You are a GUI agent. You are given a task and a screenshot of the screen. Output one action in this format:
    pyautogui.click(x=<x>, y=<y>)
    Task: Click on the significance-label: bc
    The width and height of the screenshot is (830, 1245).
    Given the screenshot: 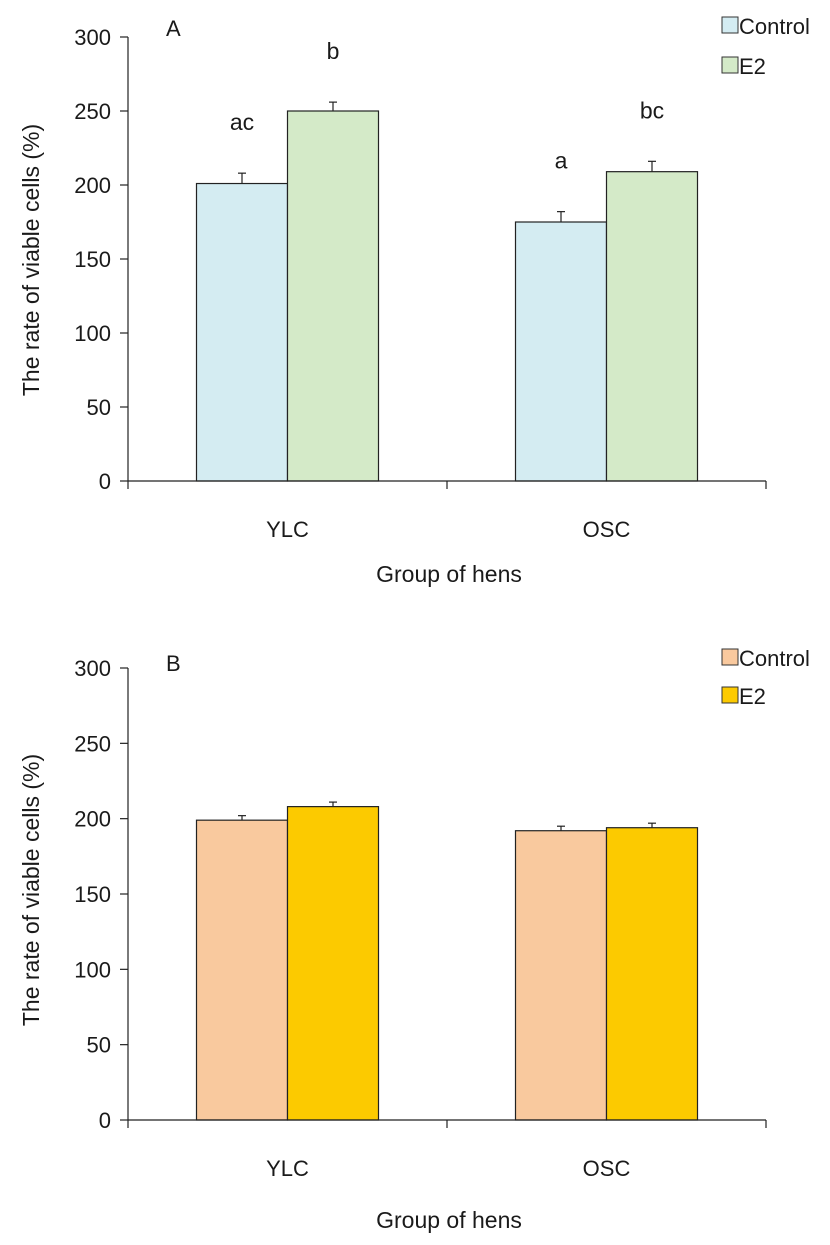 What is the action you would take?
    pyautogui.click(x=652, y=110)
    